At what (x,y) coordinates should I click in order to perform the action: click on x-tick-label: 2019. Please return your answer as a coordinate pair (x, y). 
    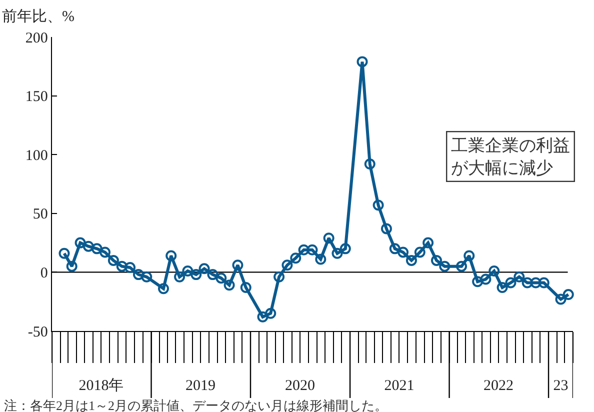
    Looking at the image, I should click on (200, 386).